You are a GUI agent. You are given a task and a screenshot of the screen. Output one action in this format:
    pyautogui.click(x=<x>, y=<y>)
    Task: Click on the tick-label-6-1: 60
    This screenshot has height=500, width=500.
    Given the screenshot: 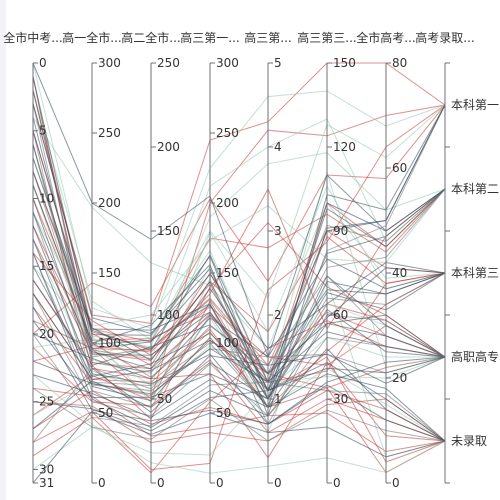 What is the action you would take?
    pyautogui.click(x=399, y=168)
    